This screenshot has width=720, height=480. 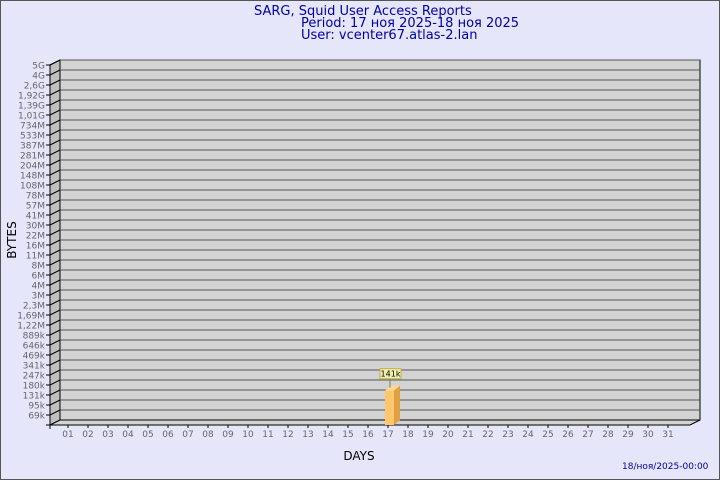 I want to click on y-tick-label: 1,22M, so click(x=31, y=327).